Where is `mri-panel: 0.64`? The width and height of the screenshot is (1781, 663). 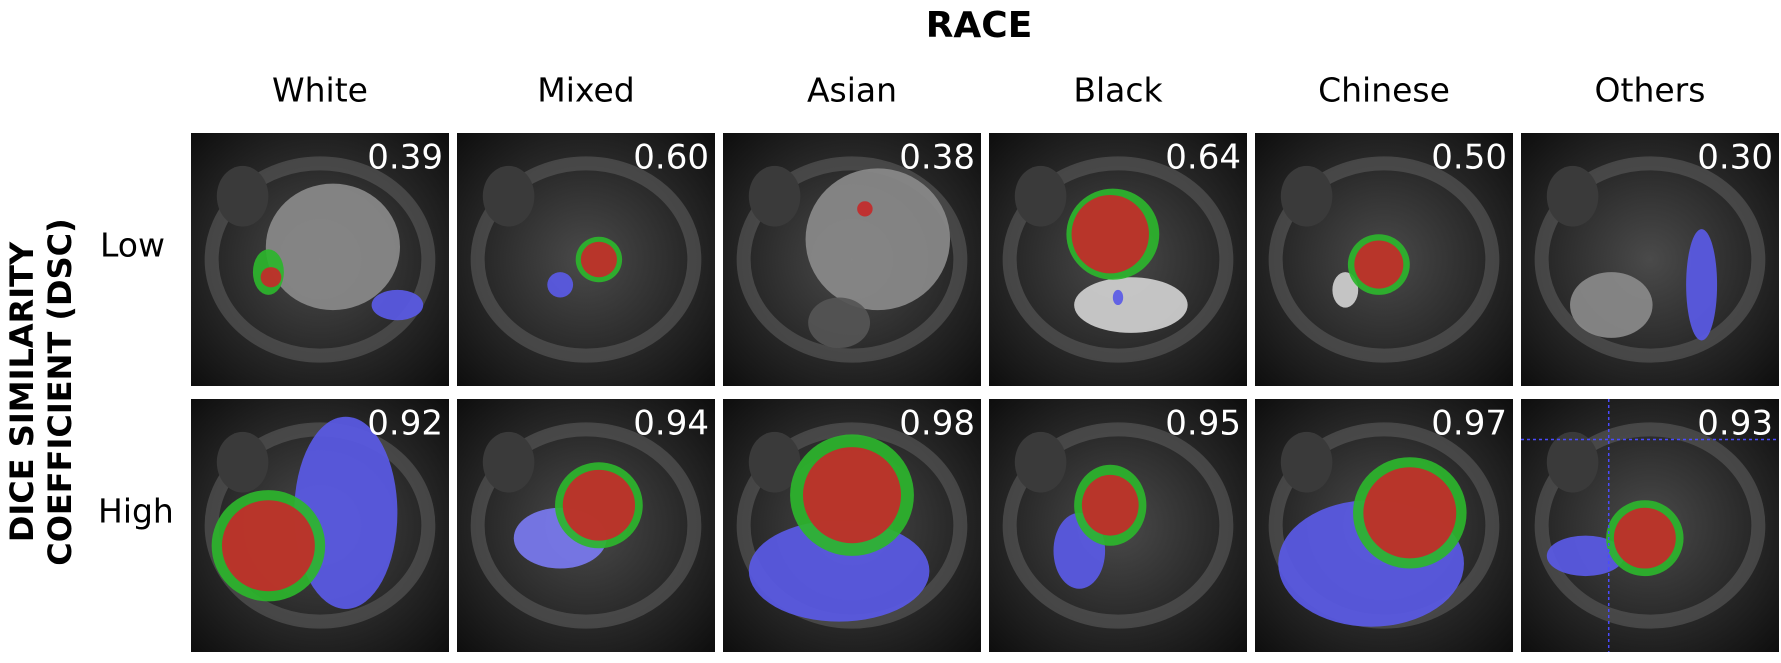 mri-panel: 0.64 is located at coordinates (1118, 259).